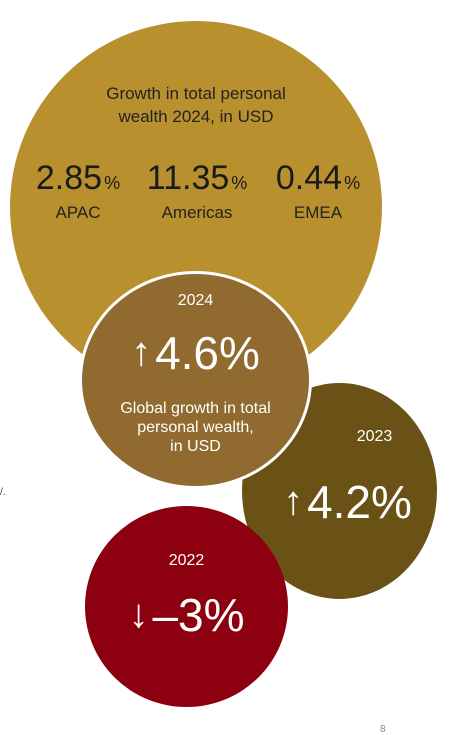 The width and height of the screenshot is (453, 735). What do you see at coordinates (69, 178) in the screenshot?
I see `stat-apac-value: 2.85` at bounding box center [69, 178].